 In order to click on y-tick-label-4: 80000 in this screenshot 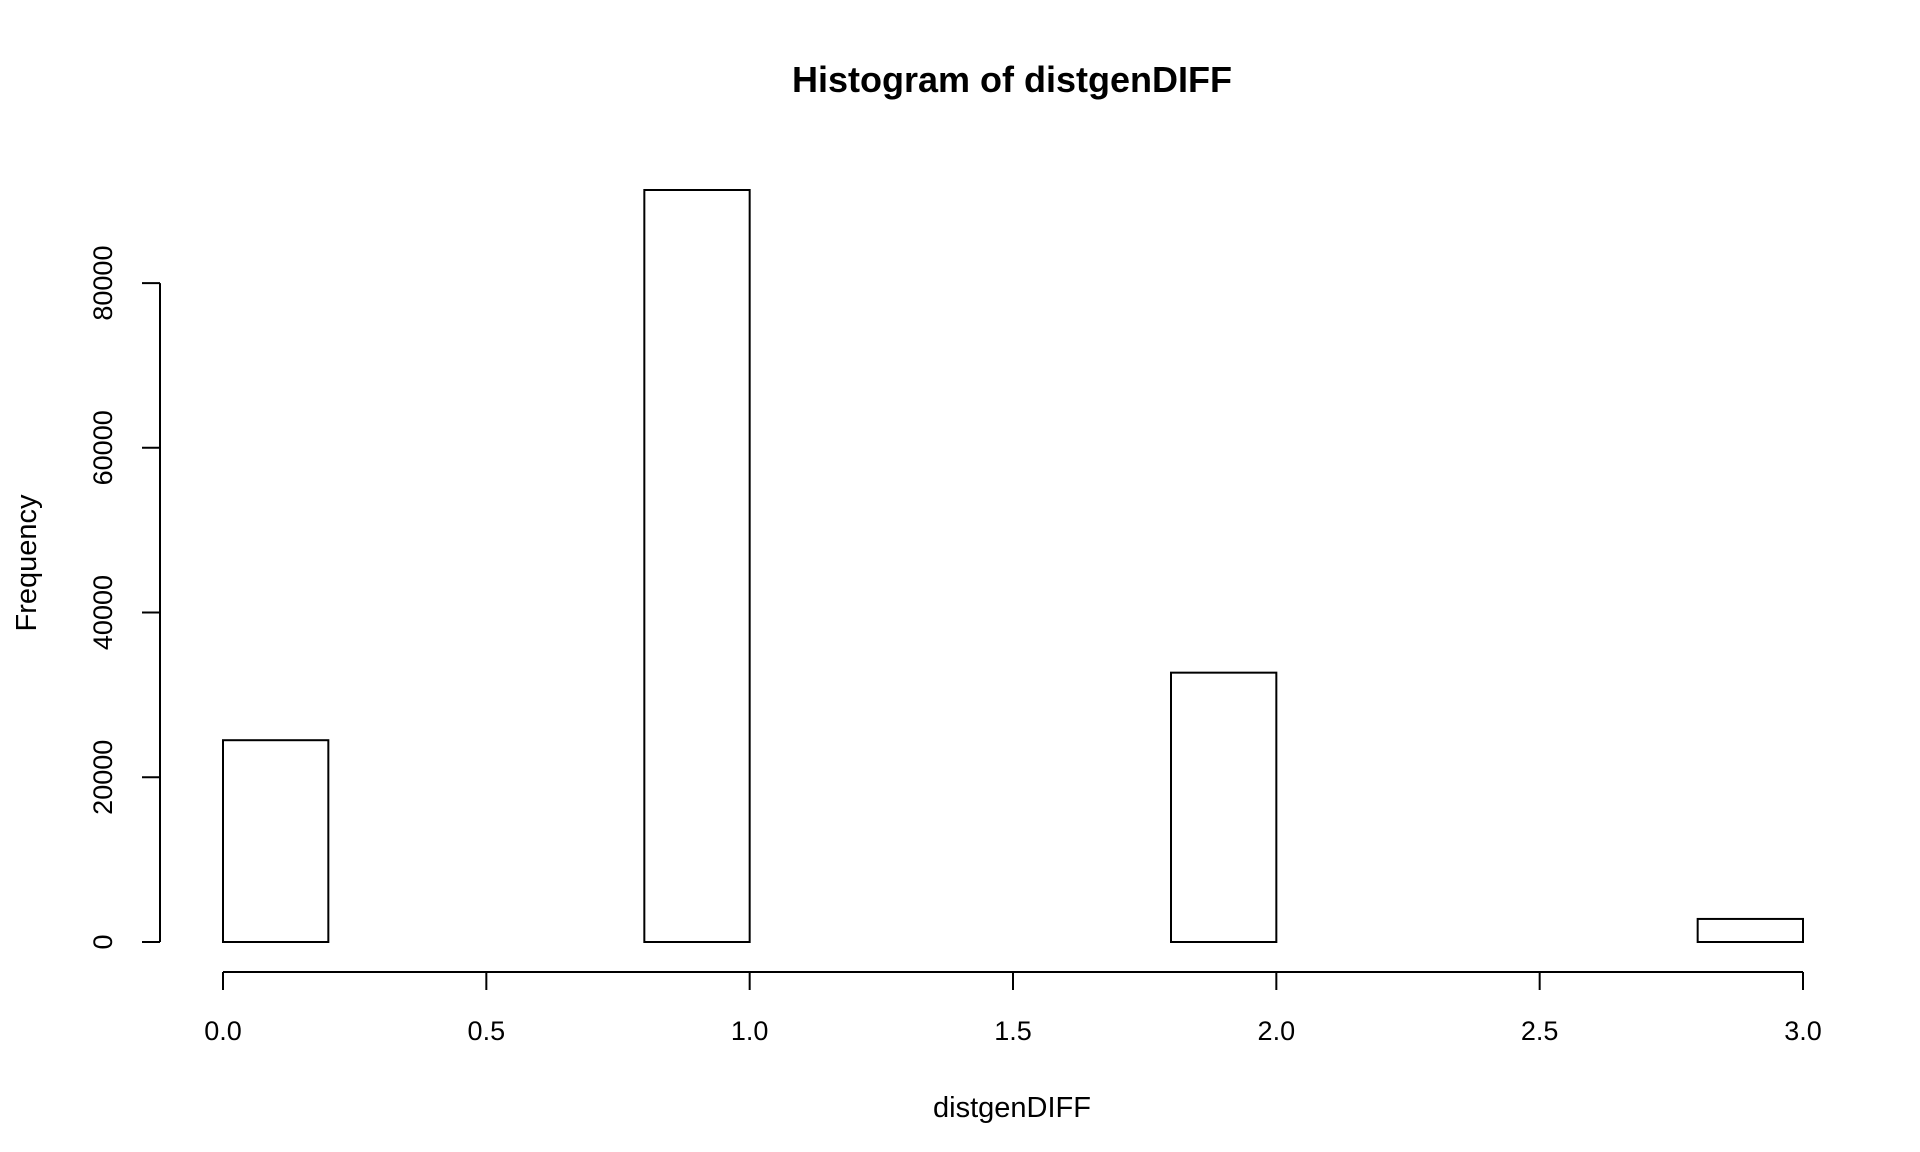, I will do `click(103, 283)`.